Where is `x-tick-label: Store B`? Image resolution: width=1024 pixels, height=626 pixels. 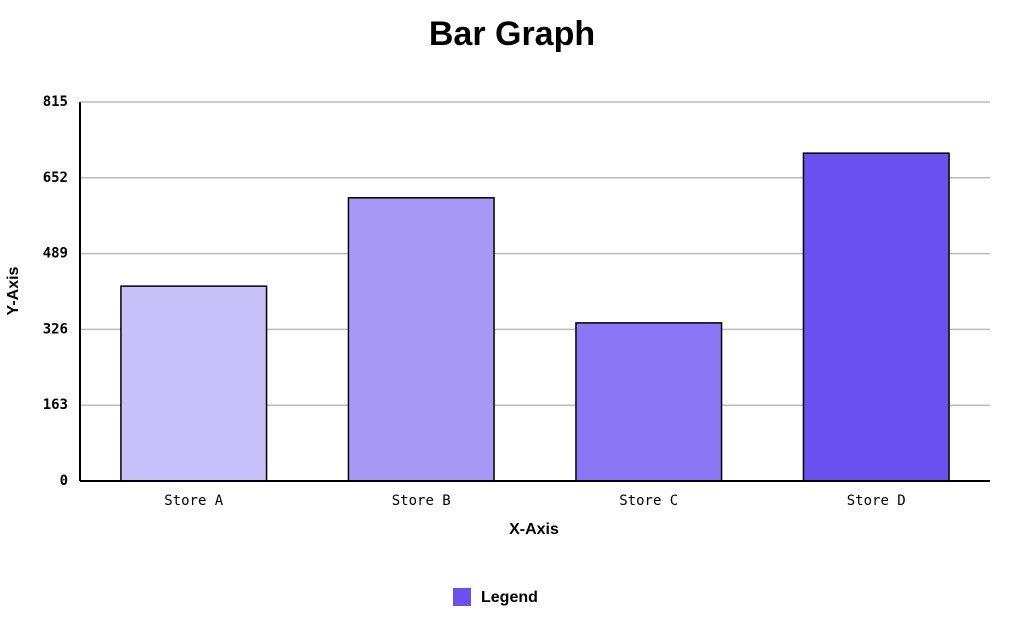 x-tick-label: Store B is located at coordinates (421, 501).